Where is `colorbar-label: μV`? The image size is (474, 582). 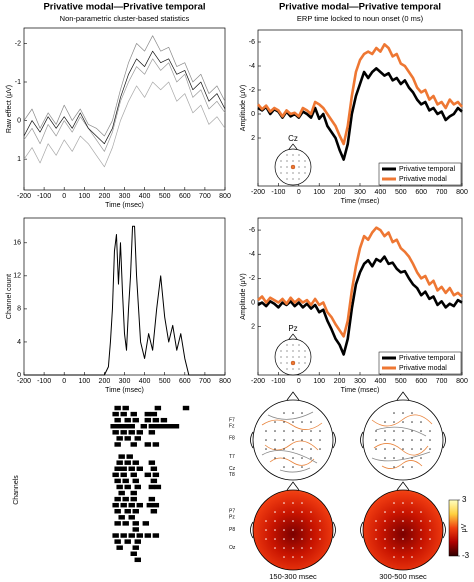
colorbar-label: μV is located at coordinates (464, 527).